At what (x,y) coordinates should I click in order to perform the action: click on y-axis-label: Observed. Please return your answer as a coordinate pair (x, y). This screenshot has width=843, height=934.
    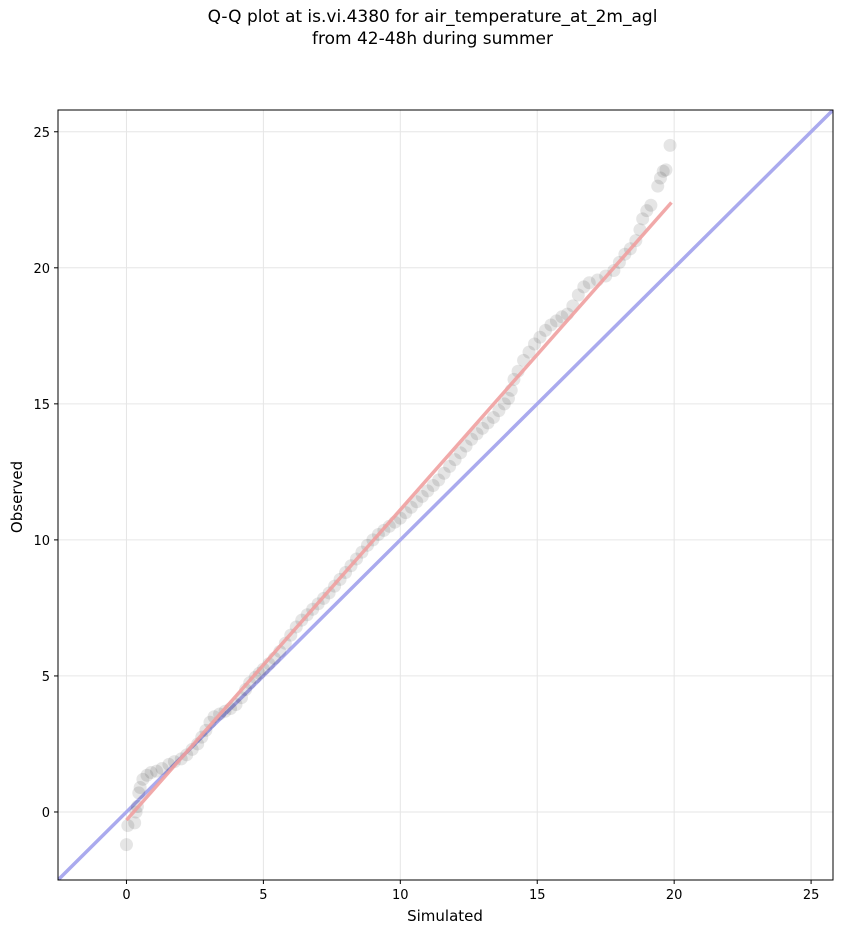
    Looking at the image, I should click on (17, 497).